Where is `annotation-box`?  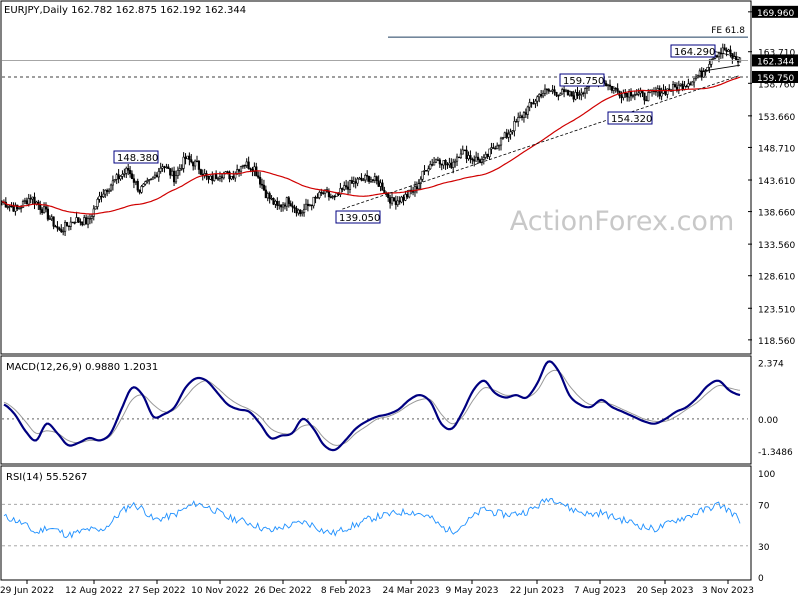 annotation-box is located at coordinates (630, 118).